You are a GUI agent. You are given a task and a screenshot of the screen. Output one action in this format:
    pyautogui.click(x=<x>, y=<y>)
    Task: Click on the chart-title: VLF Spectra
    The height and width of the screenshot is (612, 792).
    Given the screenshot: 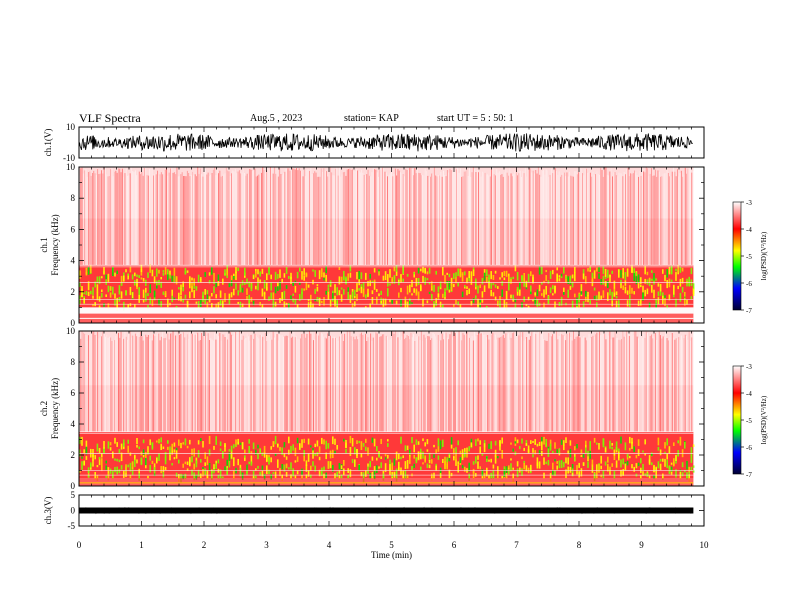 What is the action you would take?
    pyautogui.click(x=110, y=118)
    